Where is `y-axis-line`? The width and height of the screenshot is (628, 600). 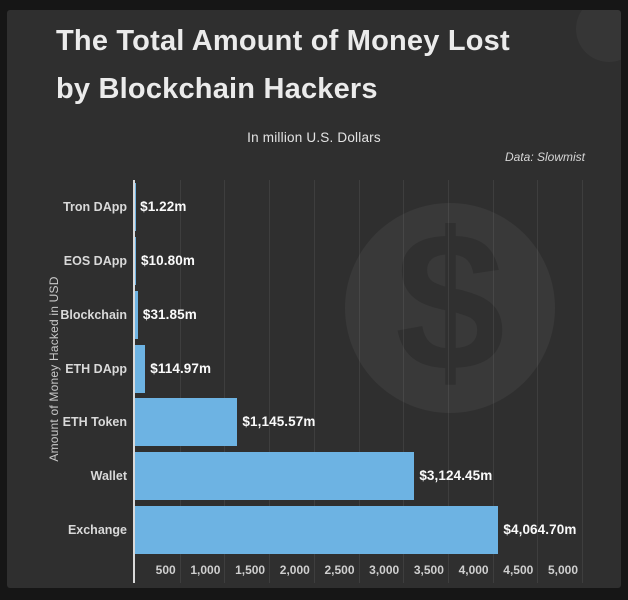 y-axis-line is located at coordinates (134, 381).